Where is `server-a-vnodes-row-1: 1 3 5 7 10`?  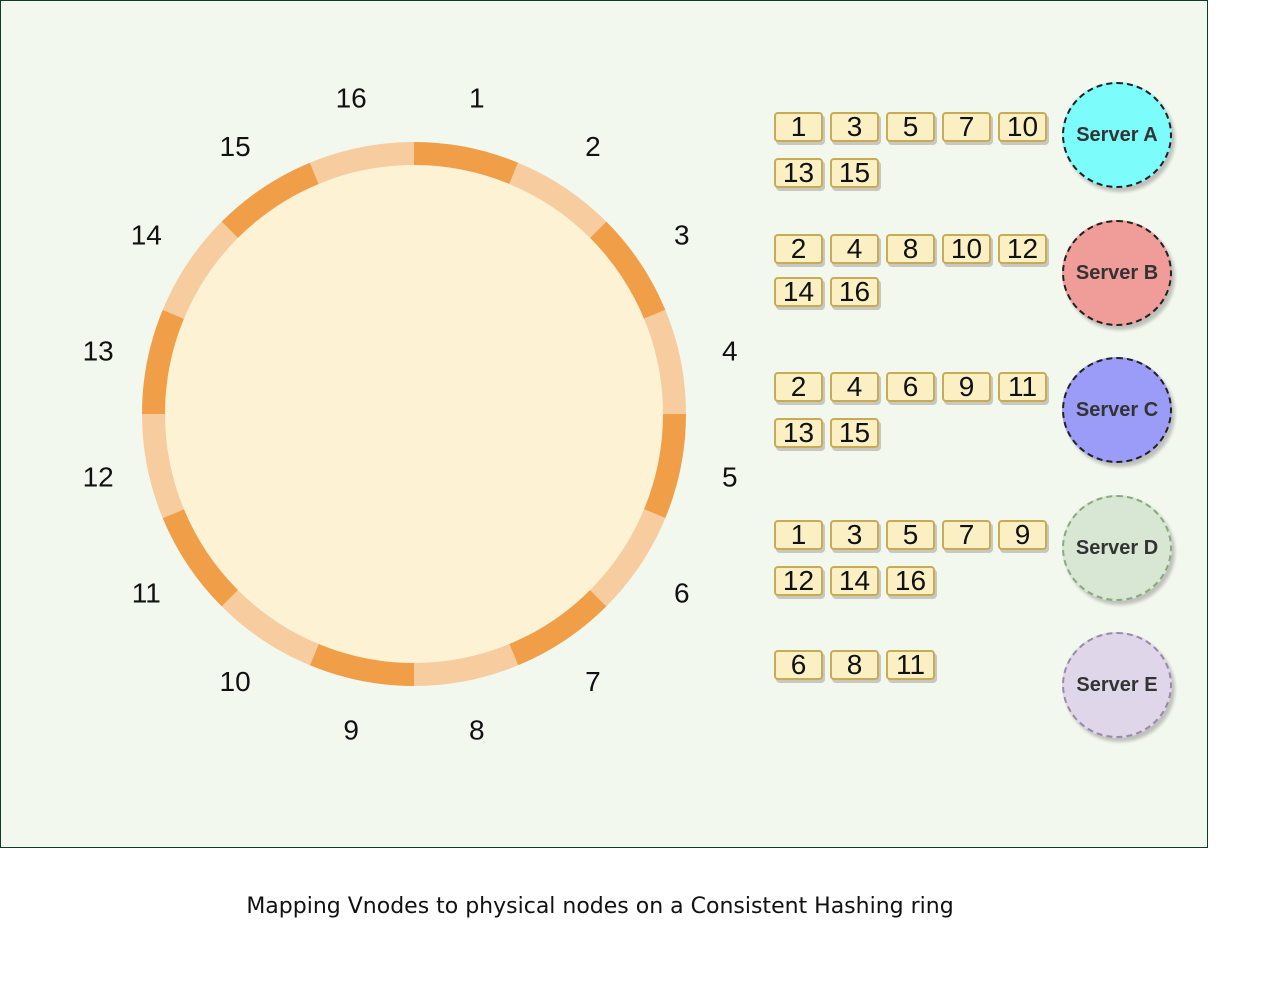
server-a-vnodes-row-1: 1 3 5 7 10 is located at coordinates (910, 127).